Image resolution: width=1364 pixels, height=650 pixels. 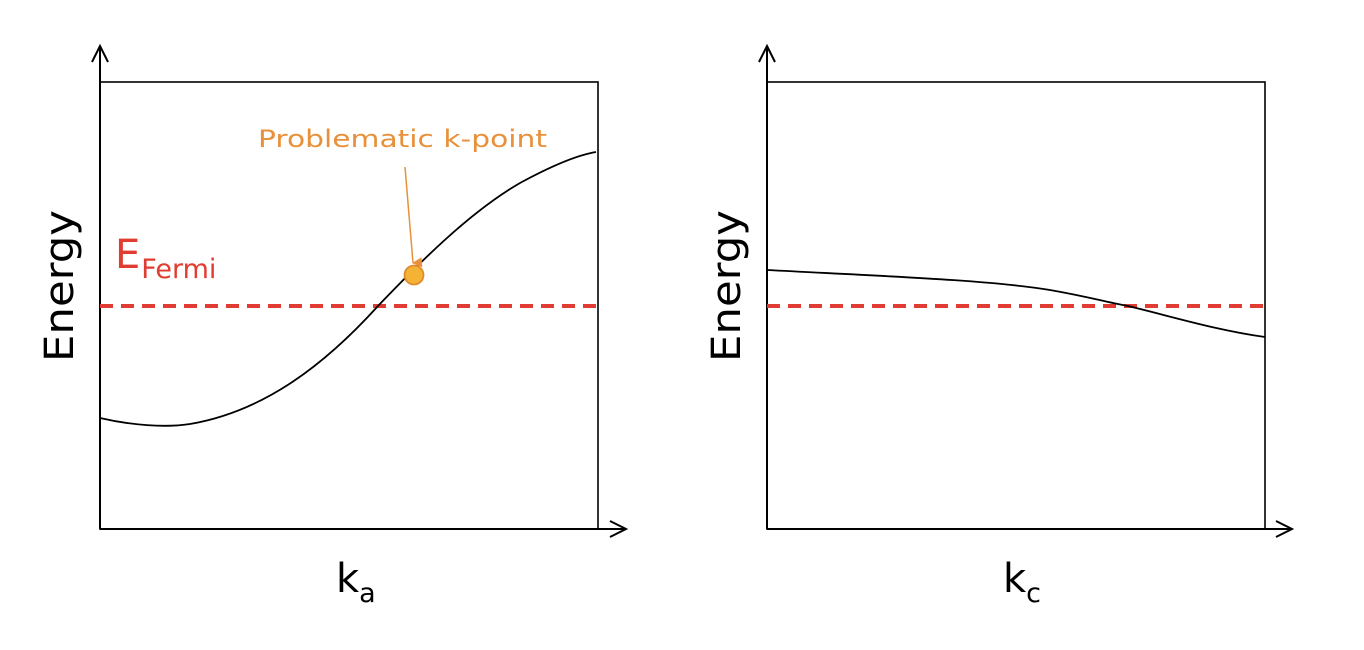 I want to click on right-y-axis-title: Energy, so click(x=727, y=286).